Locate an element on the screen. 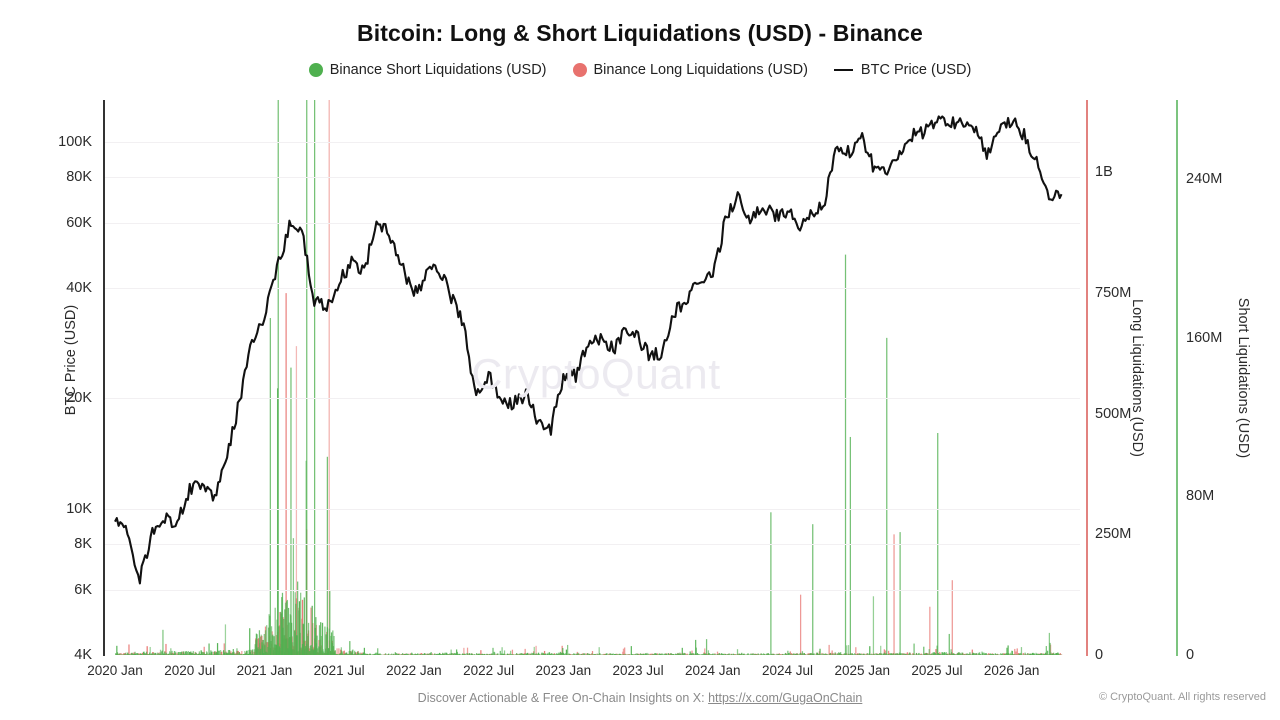 This screenshot has width=1280, height=720. footer-promo-link: https://x.com/GugaOnChain is located at coordinates (785, 698).